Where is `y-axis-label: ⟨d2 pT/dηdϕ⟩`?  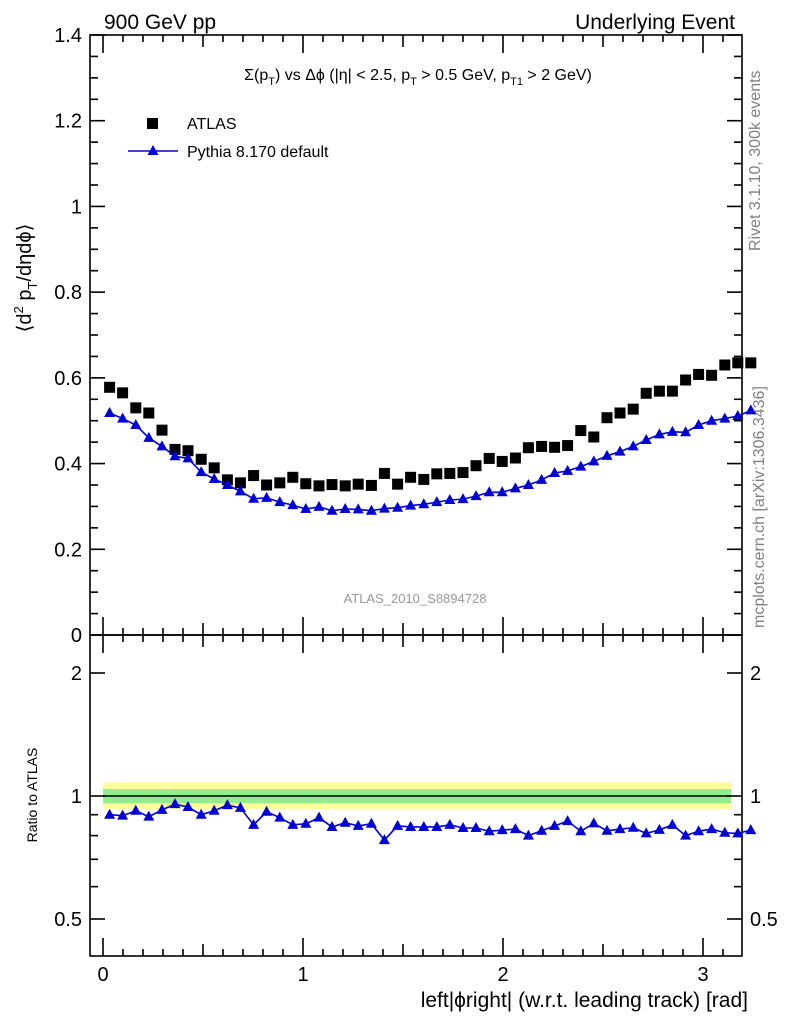 y-axis-label: ⟨d2 pT/dηdϕ⟩ is located at coordinates (25, 278).